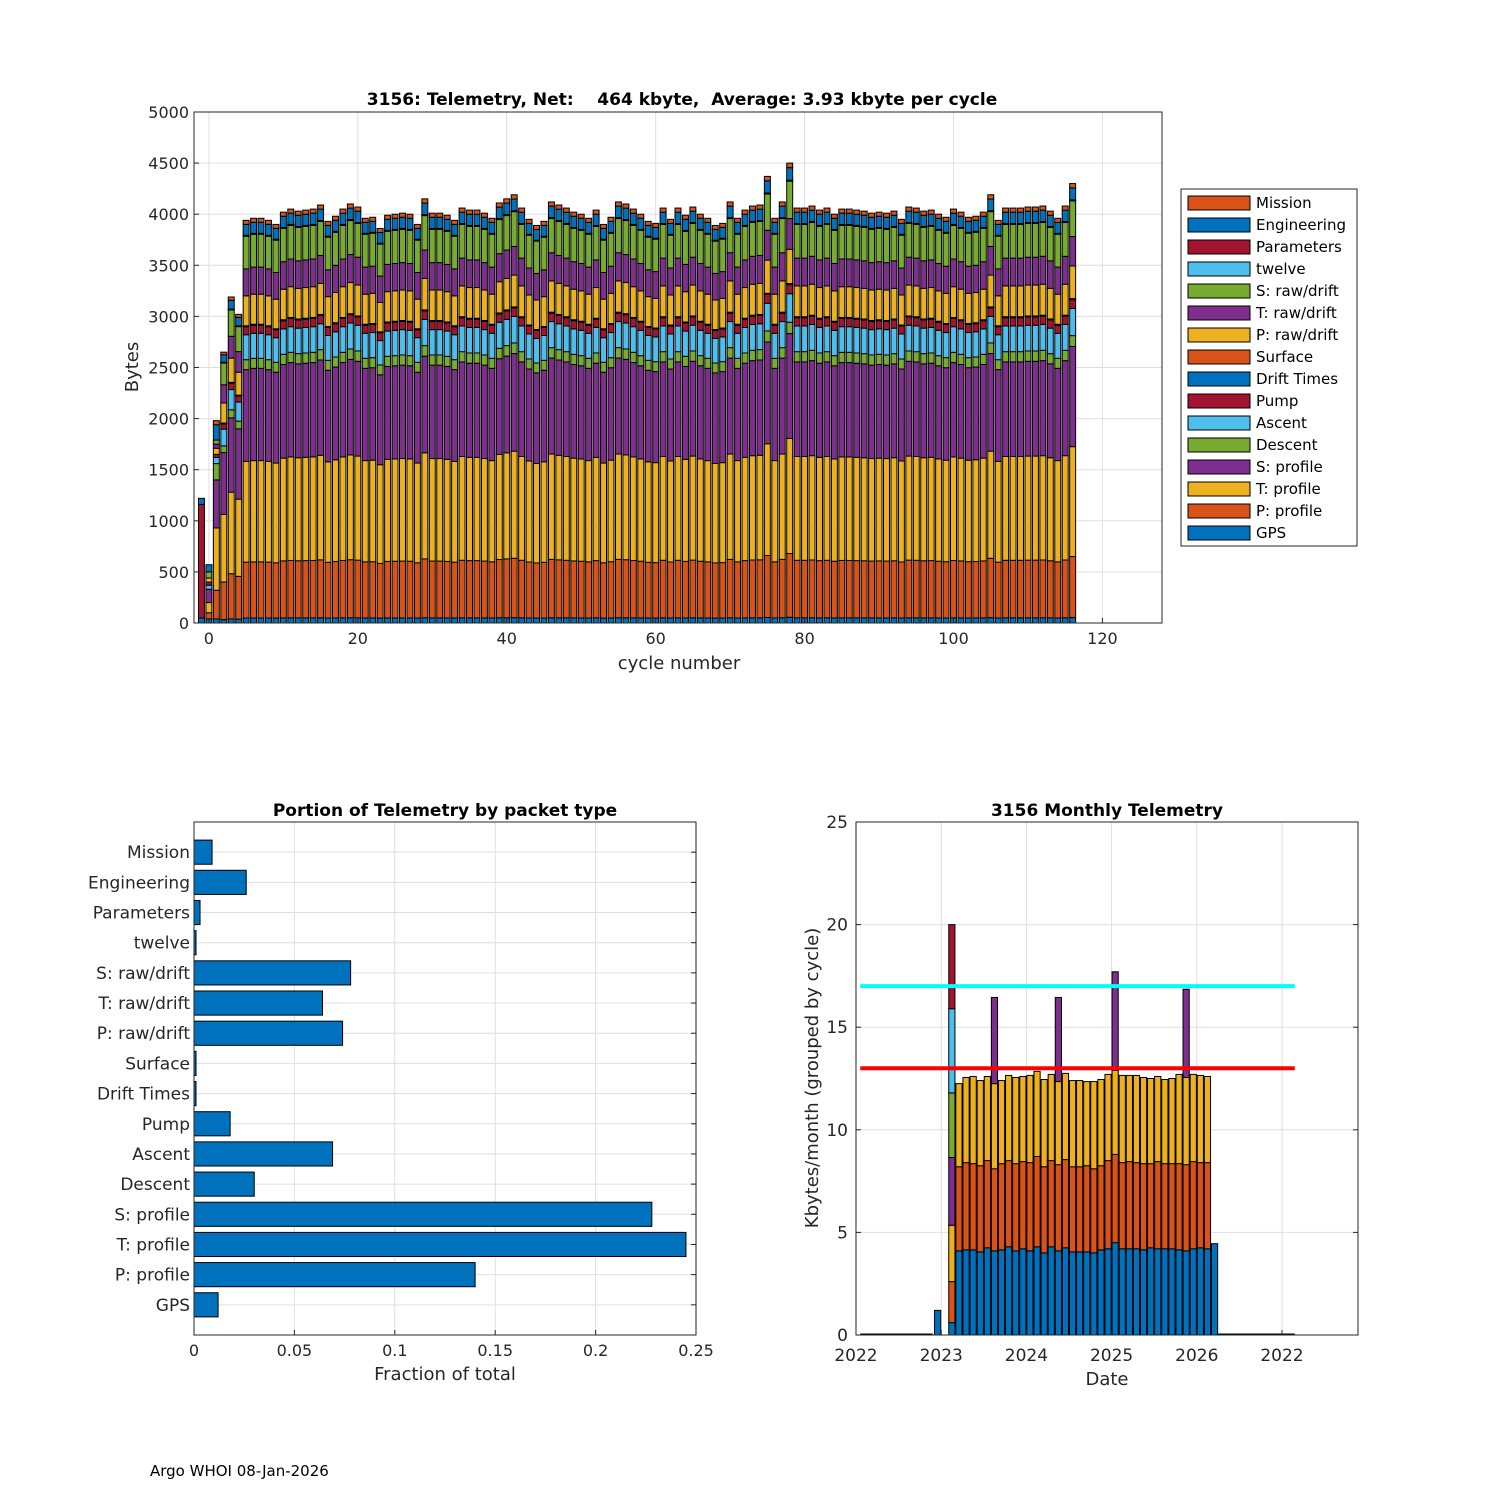  What do you see at coordinates (855, 1356) in the screenshot?
I see `x-tick-label: 2022` at bounding box center [855, 1356].